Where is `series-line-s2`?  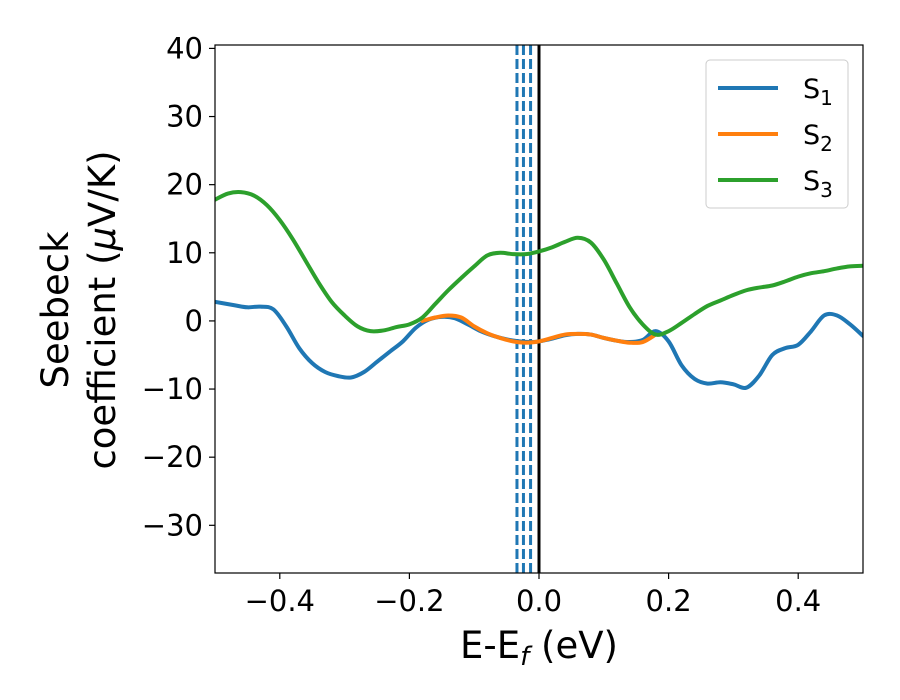
series-line-s2 is located at coordinates (539, 329).